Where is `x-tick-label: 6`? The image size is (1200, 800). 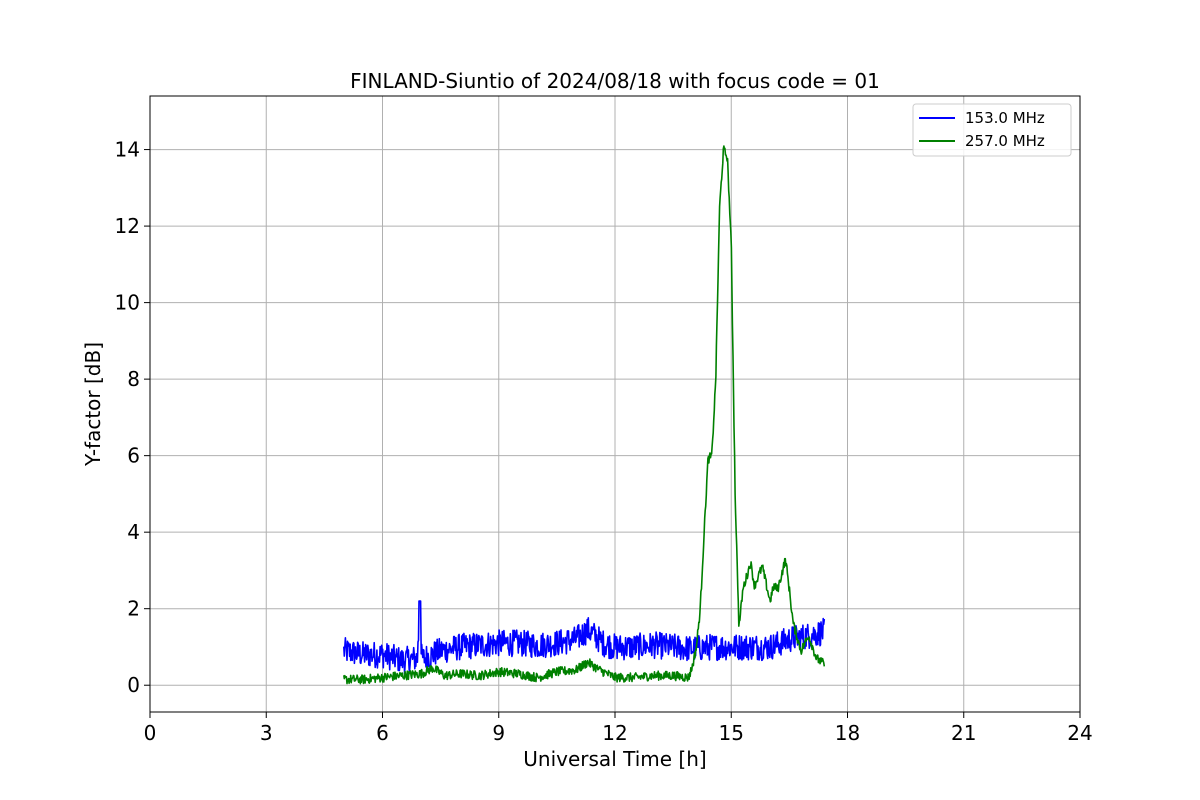
x-tick-label: 6 is located at coordinates (382, 733).